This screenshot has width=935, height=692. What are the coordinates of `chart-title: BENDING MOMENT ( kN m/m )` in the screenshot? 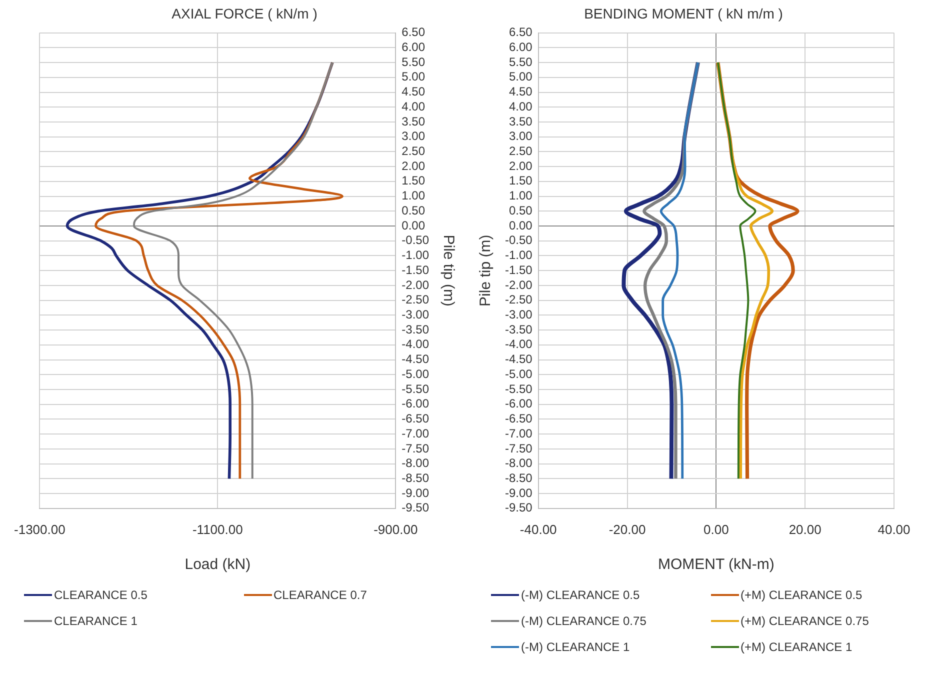 It's located at (683, 13).